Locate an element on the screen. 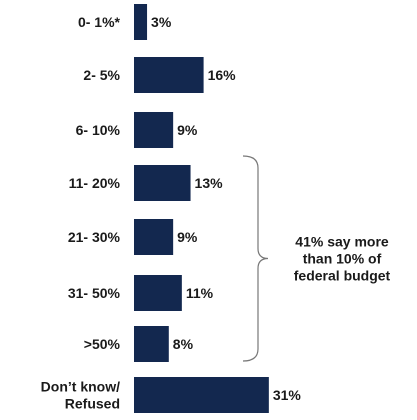  value-label: 8% is located at coordinates (183, 344).